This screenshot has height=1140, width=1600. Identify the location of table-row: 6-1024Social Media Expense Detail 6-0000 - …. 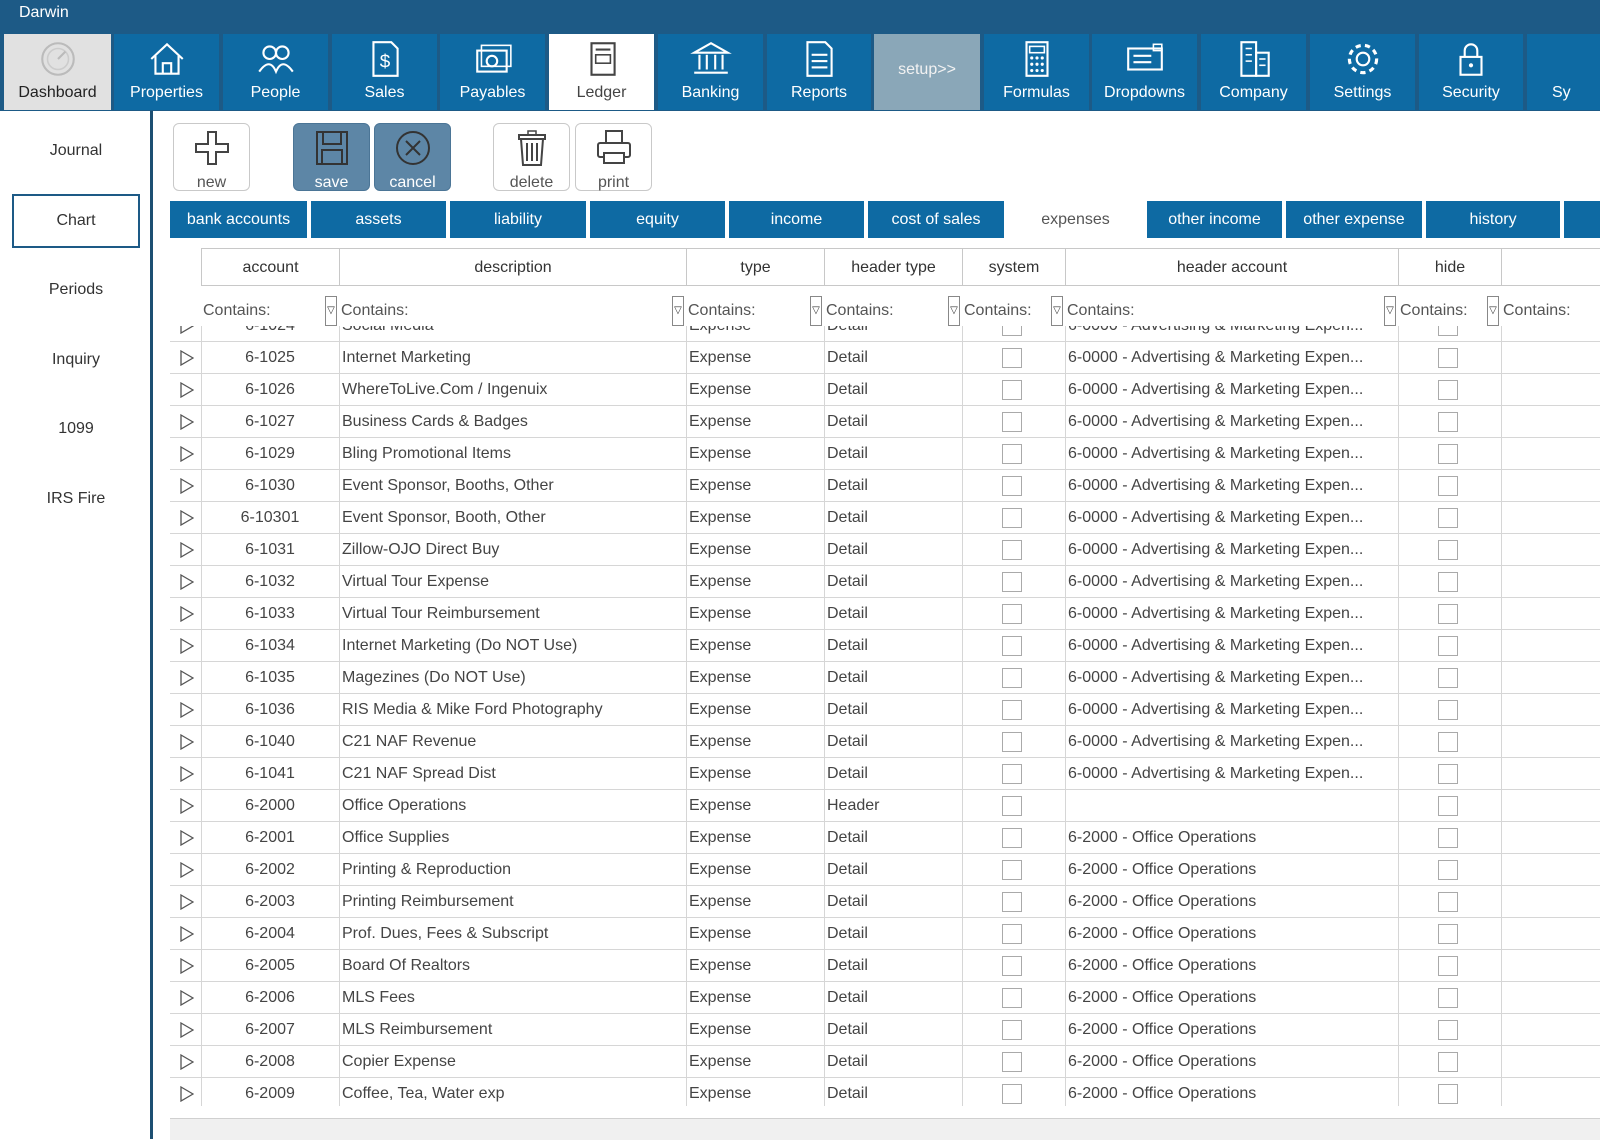
(885, 334).